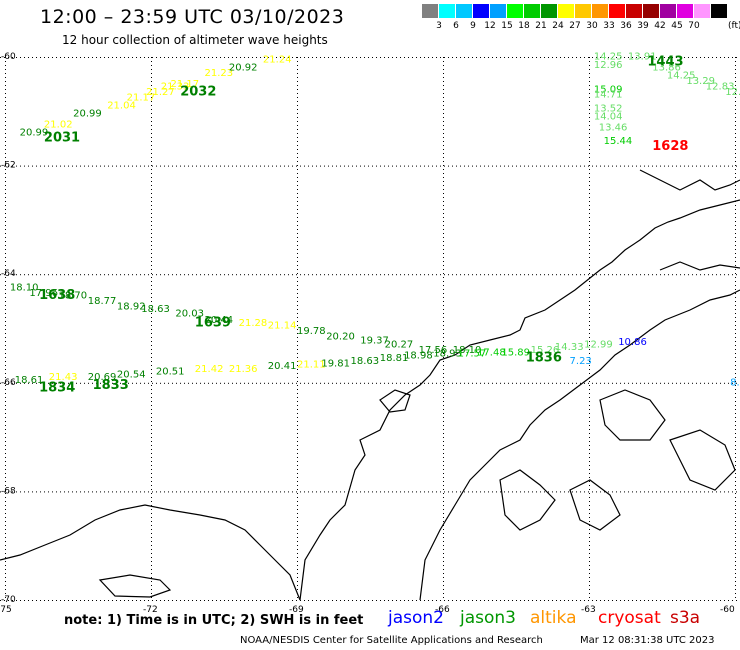 The width and height of the screenshot is (740, 650). I want to click on wave-height-value: 14.04, so click(608, 116).